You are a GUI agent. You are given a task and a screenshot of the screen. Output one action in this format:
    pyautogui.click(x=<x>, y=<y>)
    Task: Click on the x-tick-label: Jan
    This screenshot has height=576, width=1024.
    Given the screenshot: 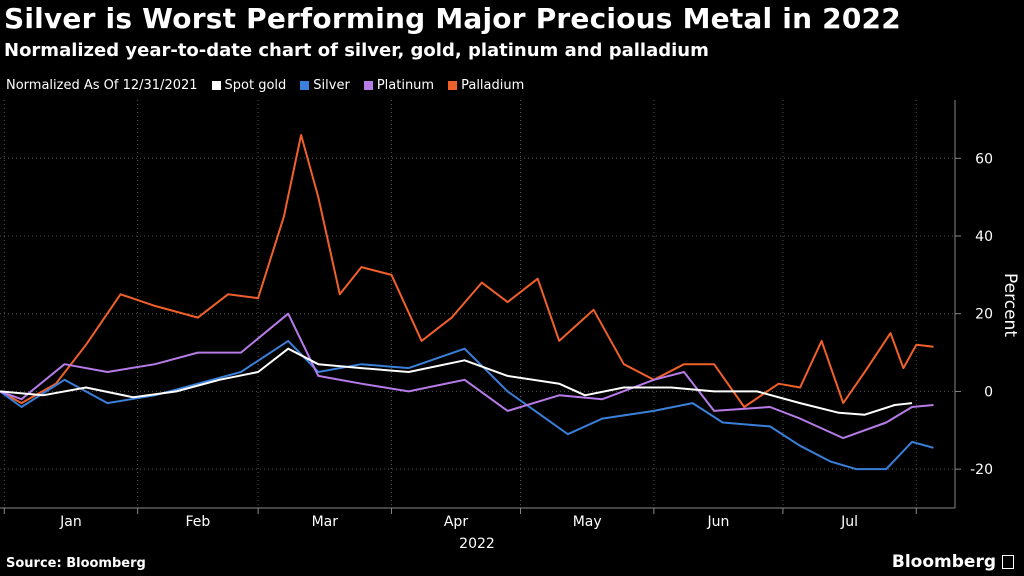 What is the action you would take?
    pyautogui.click(x=70, y=522)
    